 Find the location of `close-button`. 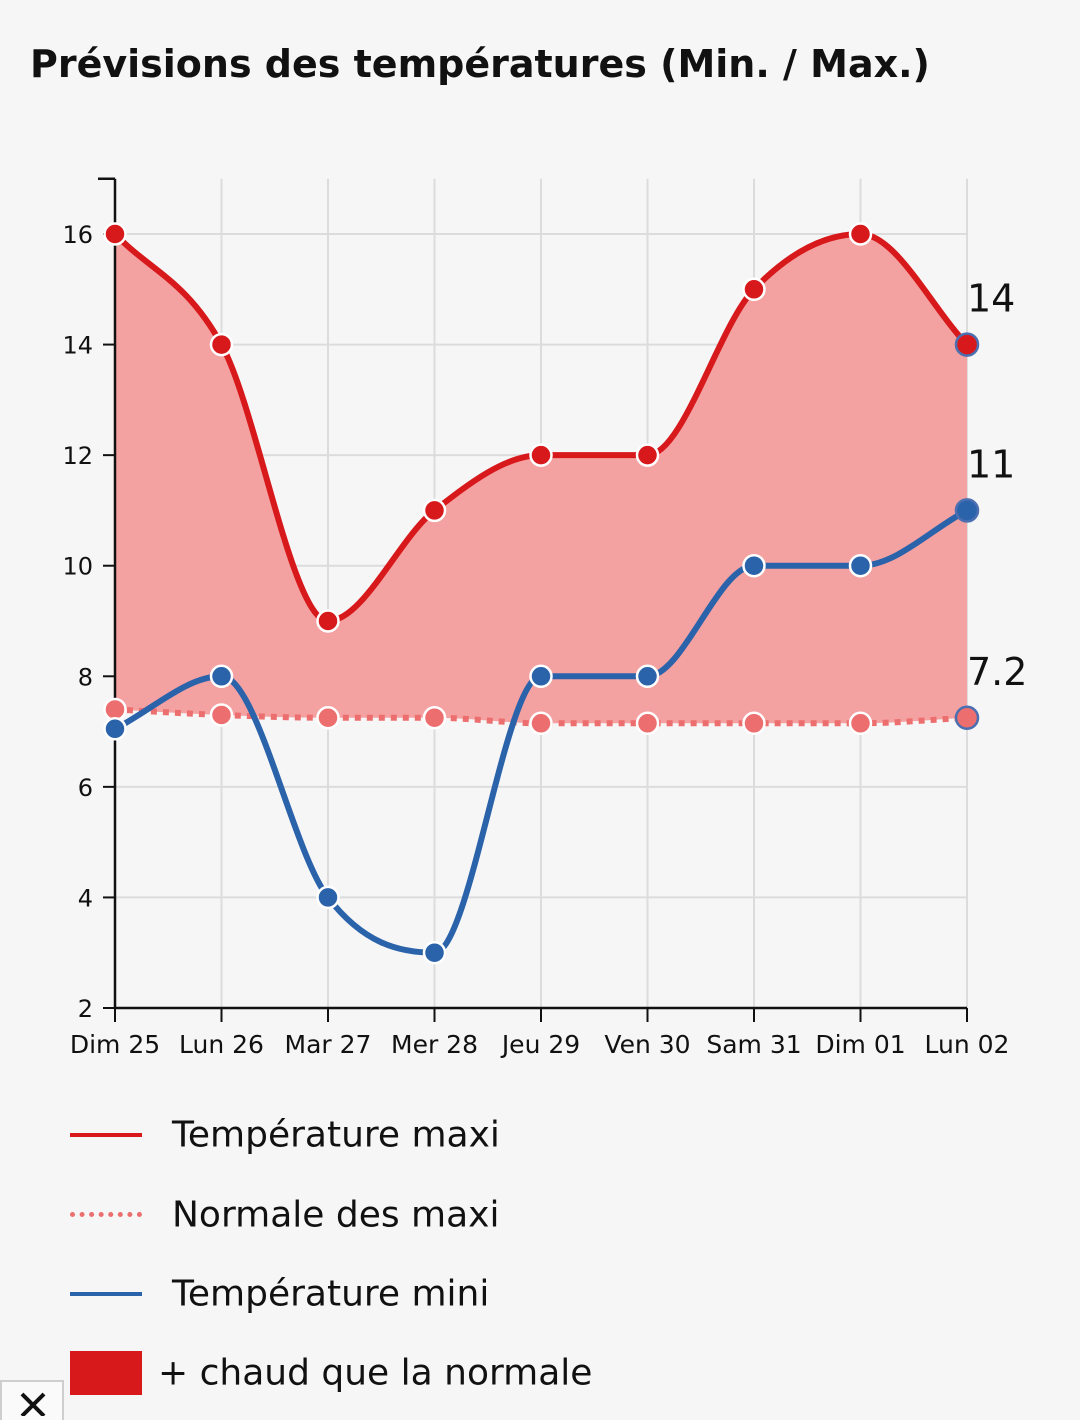

close-button is located at coordinates (32, 1400).